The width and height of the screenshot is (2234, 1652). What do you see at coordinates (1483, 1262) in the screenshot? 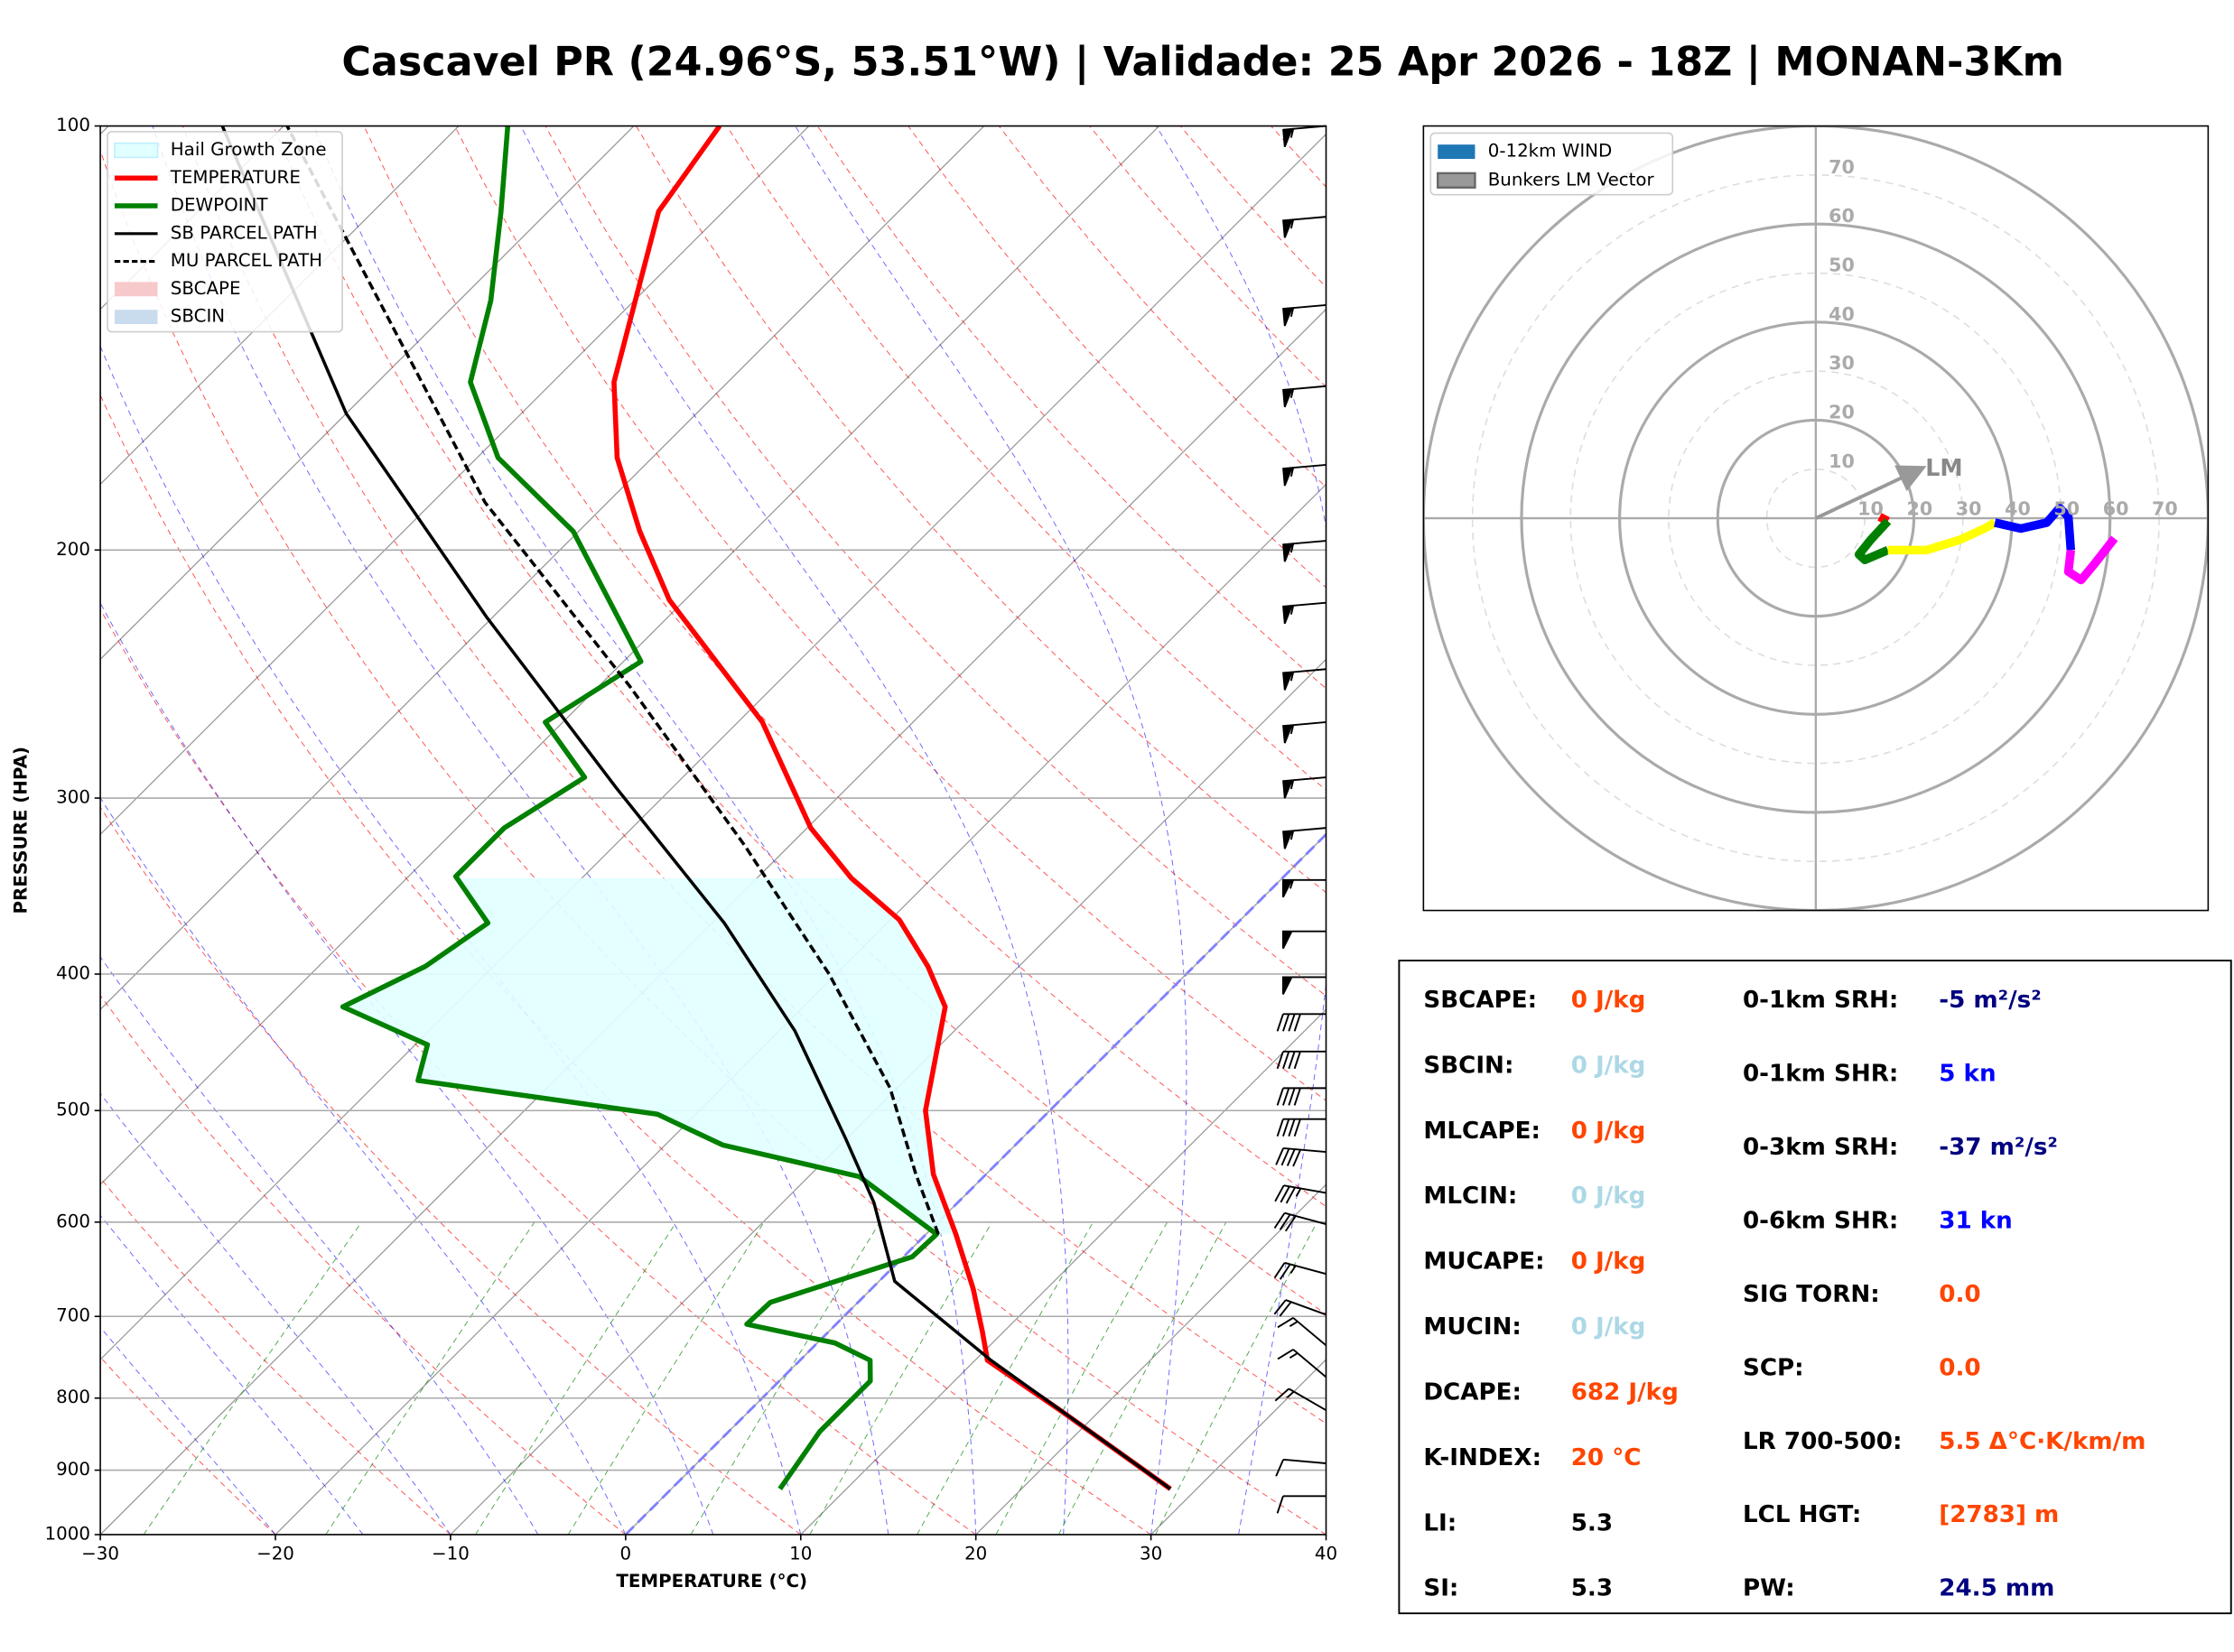
I see `param-label: MUCAPE:` at bounding box center [1483, 1262].